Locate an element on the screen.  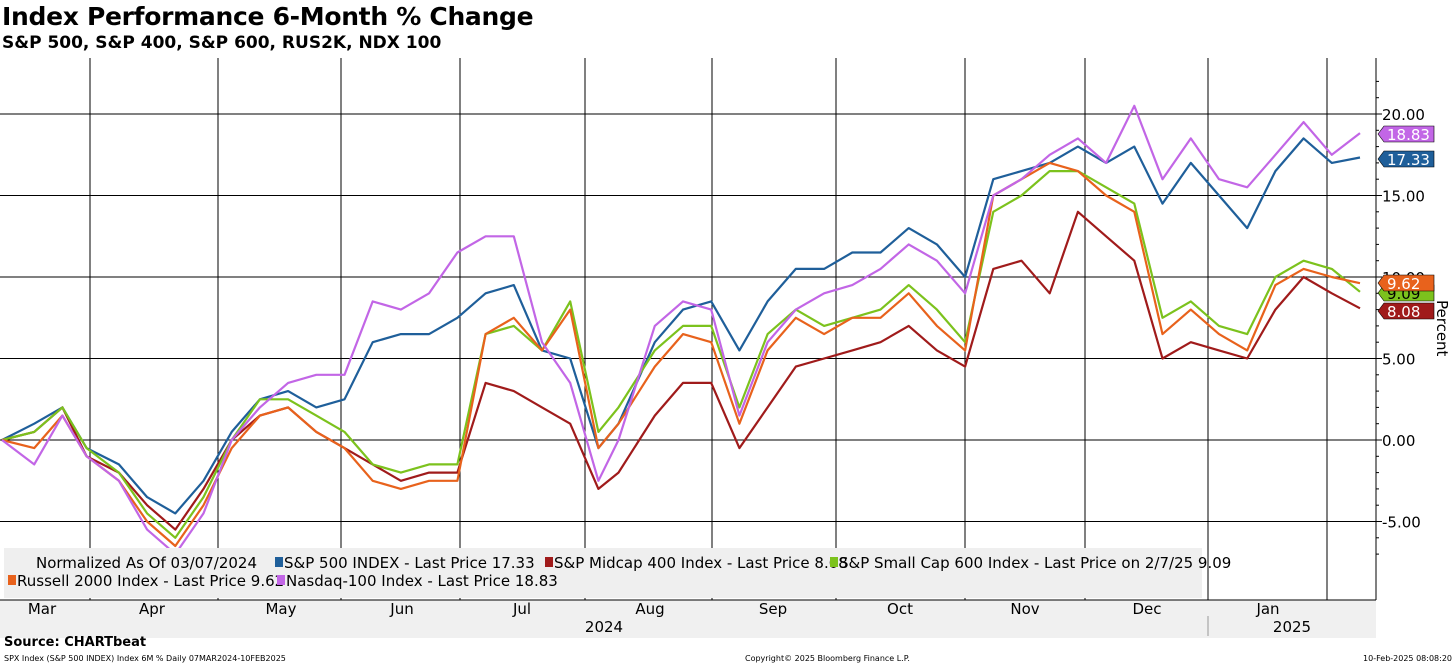
x-month-label: Dec is located at coordinates (1146, 609).